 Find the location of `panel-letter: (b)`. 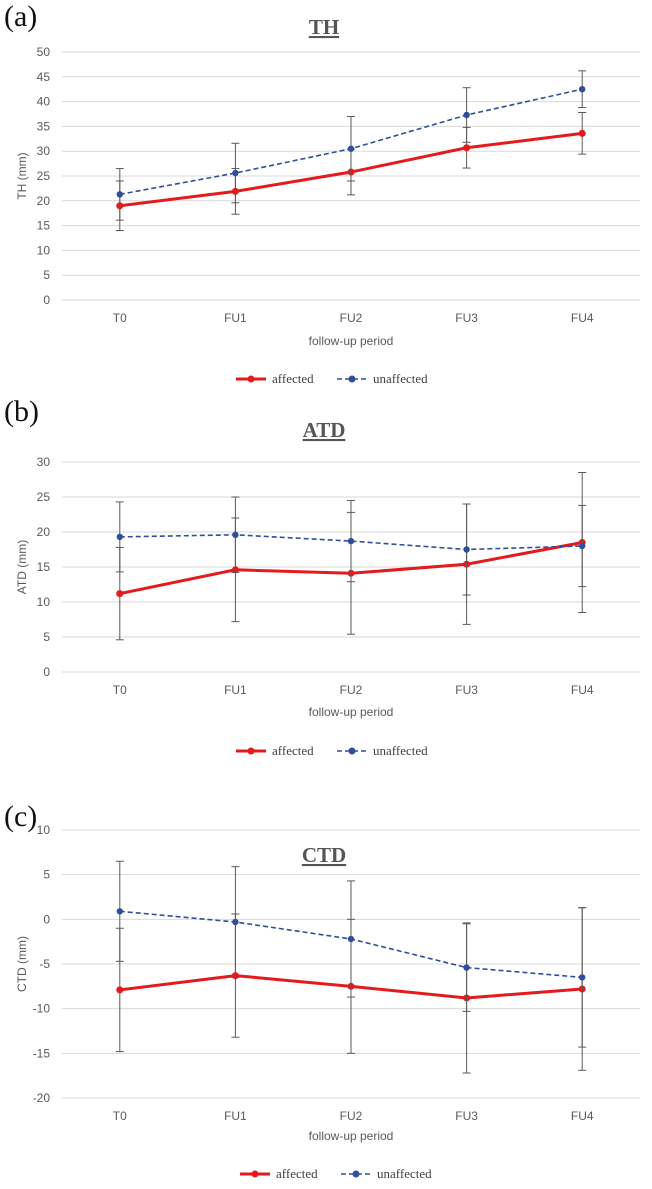

panel-letter: (b) is located at coordinates (21, 411).